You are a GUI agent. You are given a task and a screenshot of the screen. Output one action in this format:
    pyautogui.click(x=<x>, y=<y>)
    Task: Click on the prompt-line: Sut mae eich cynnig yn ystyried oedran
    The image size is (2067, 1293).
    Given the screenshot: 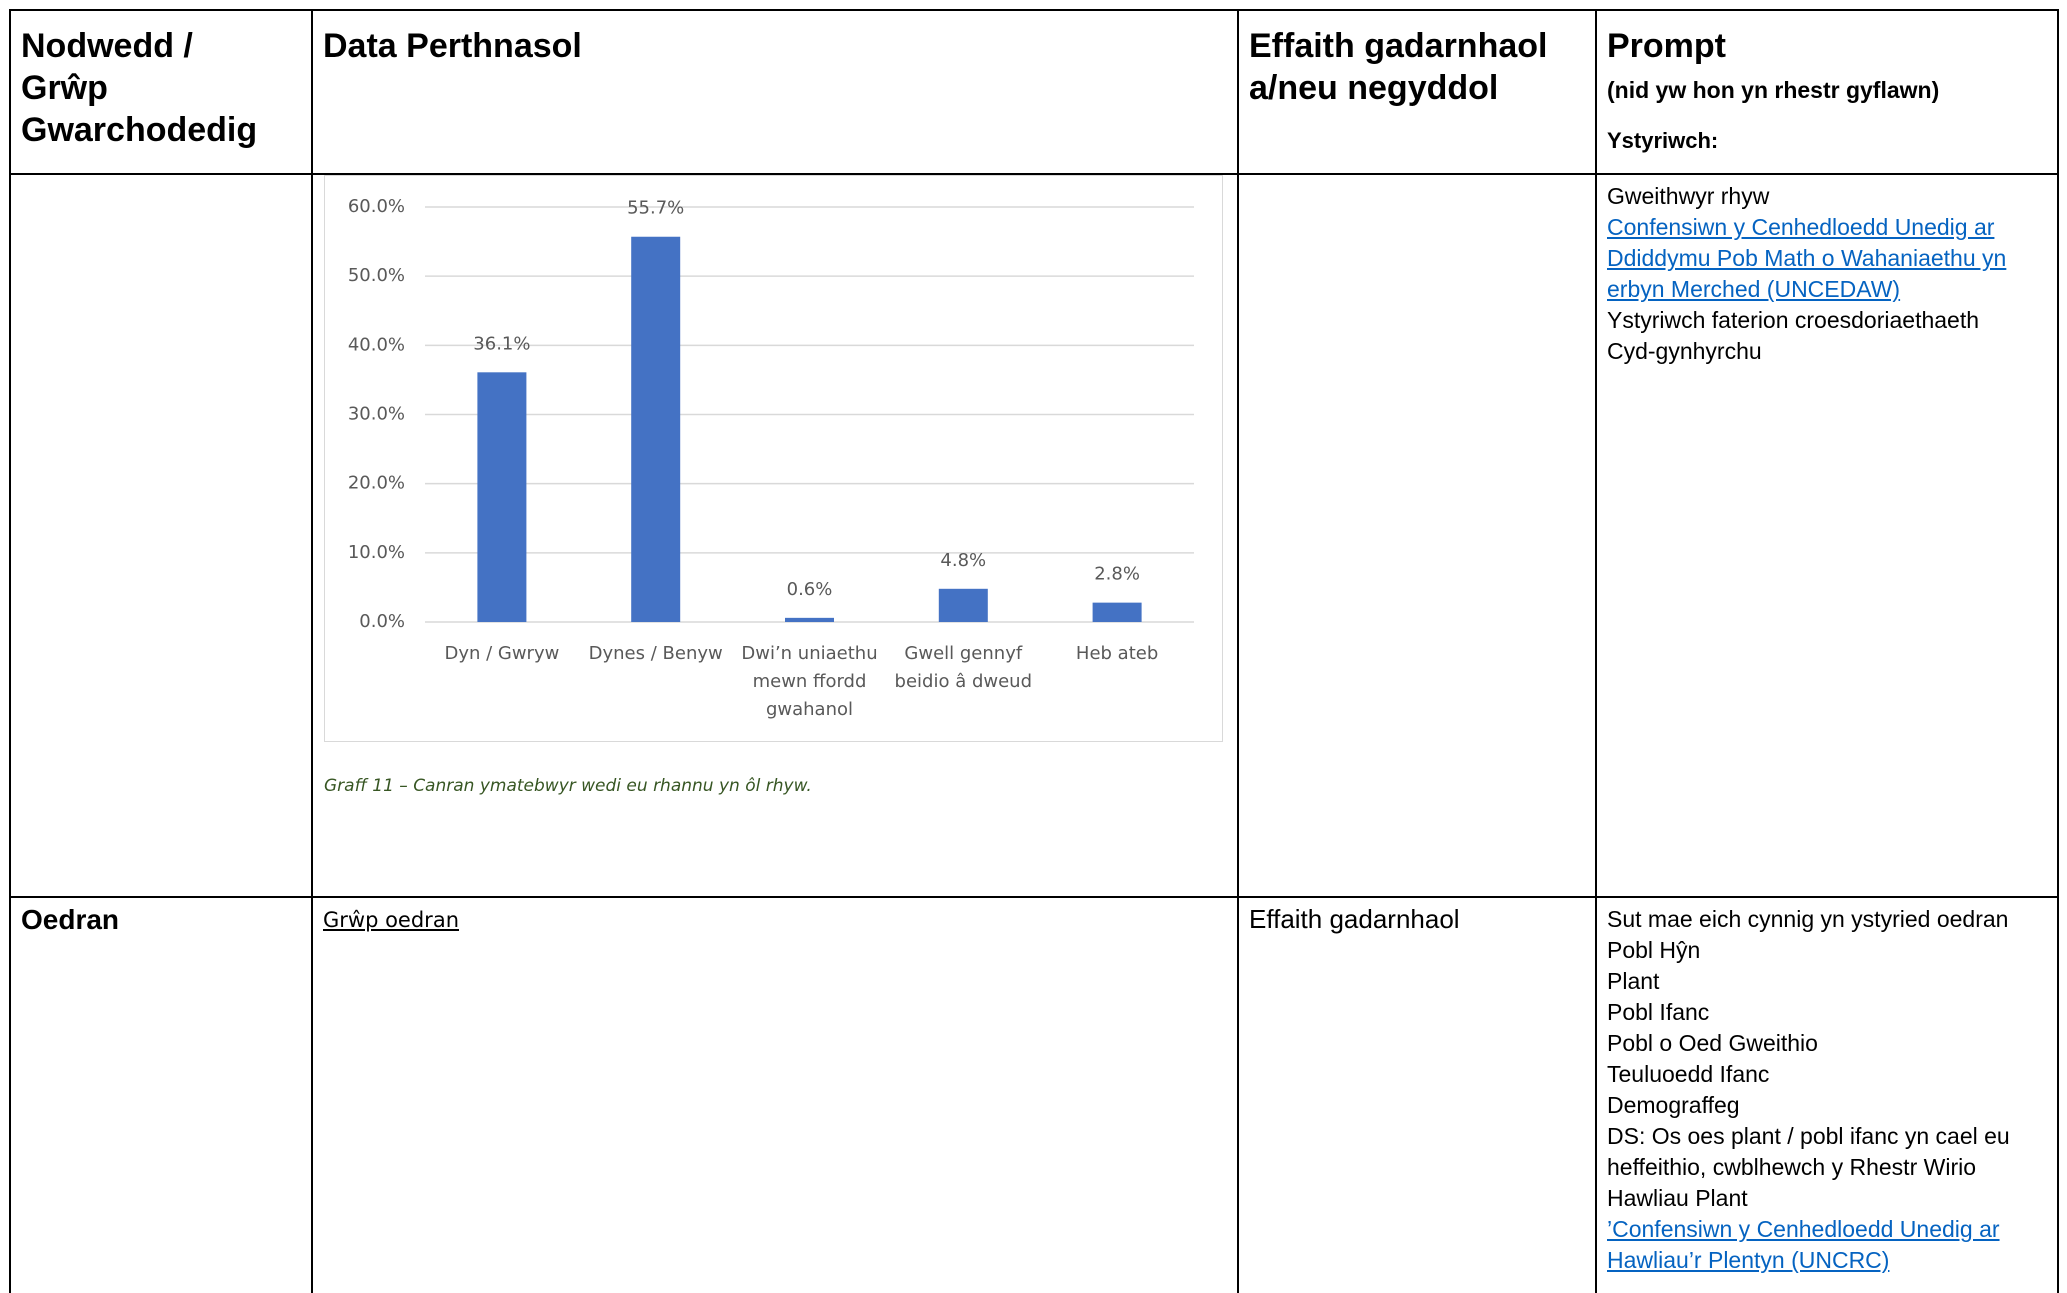 What is the action you would take?
    pyautogui.click(x=1808, y=919)
    